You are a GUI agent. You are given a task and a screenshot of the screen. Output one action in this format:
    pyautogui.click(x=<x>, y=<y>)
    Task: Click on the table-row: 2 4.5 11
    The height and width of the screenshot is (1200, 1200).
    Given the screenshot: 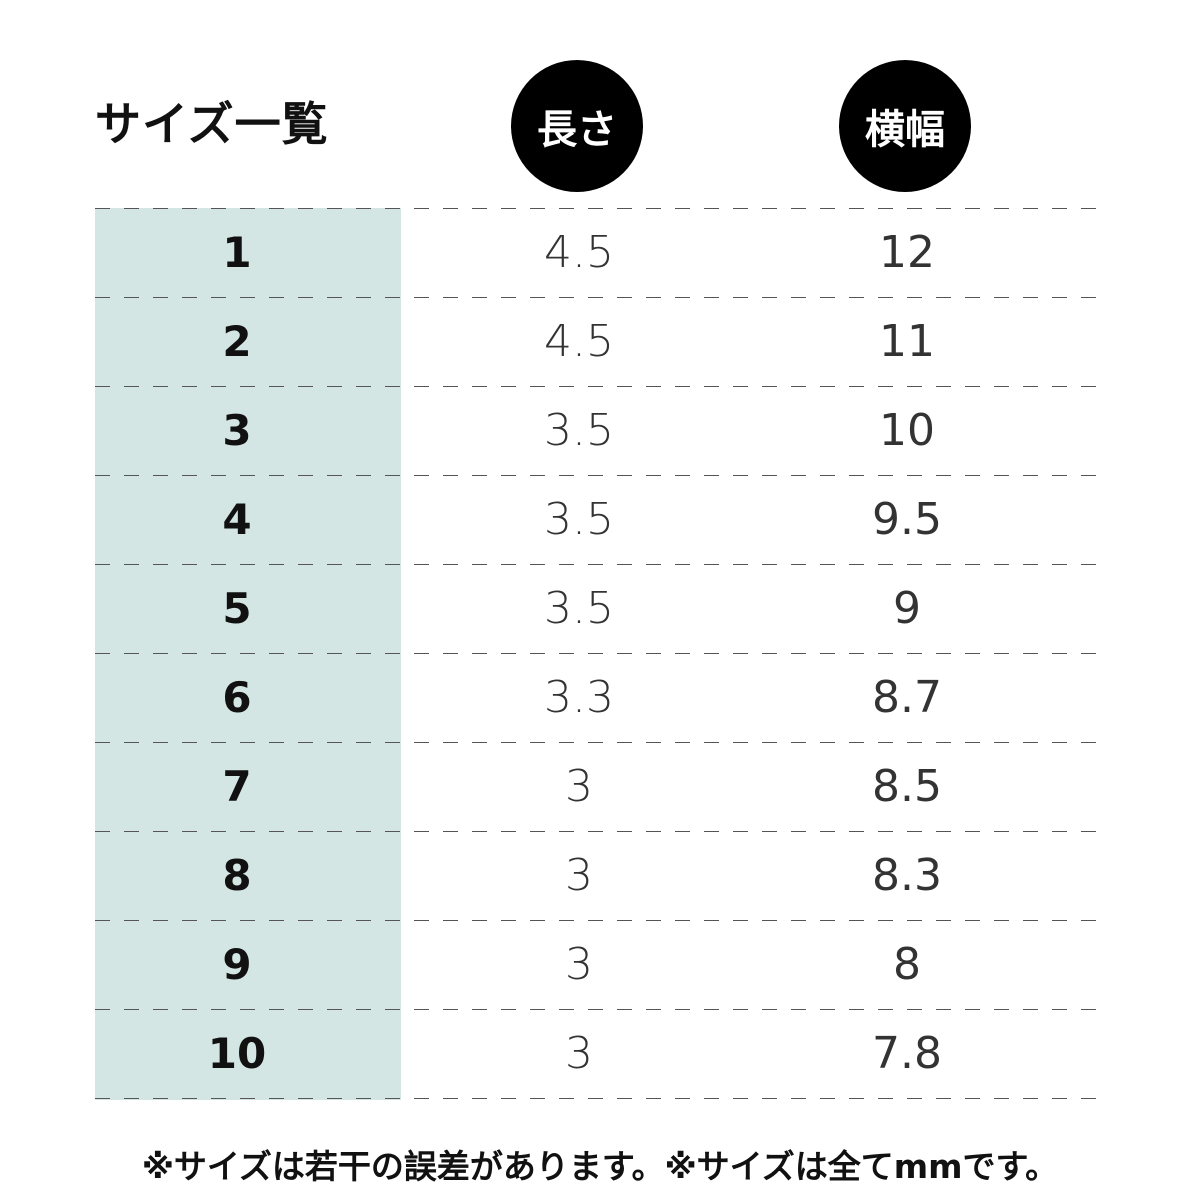 What is the action you would take?
    pyautogui.click(x=600, y=341)
    